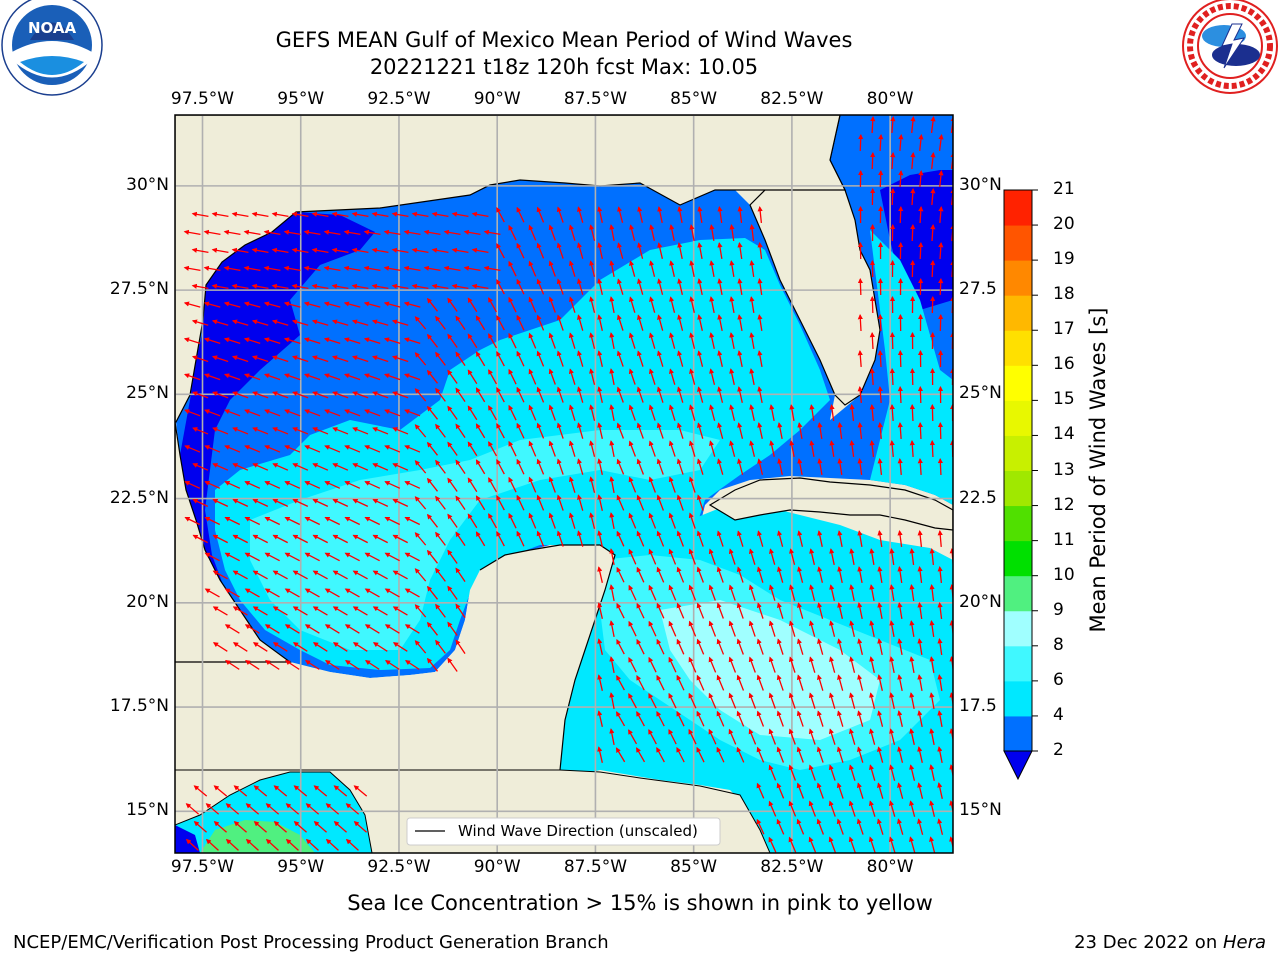  What do you see at coordinates (978, 706) in the screenshot?
I see `lat-label-right-5: 17.5` at bounding box center [978, 706].